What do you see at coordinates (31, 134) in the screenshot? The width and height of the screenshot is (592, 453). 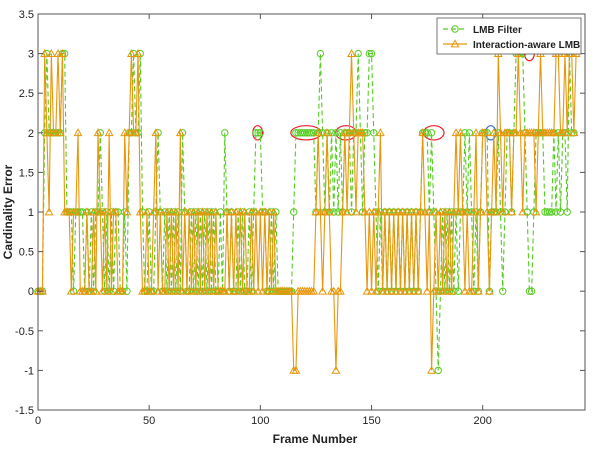 I see `y-tick-label: 2` at bounding box center [31, 134].